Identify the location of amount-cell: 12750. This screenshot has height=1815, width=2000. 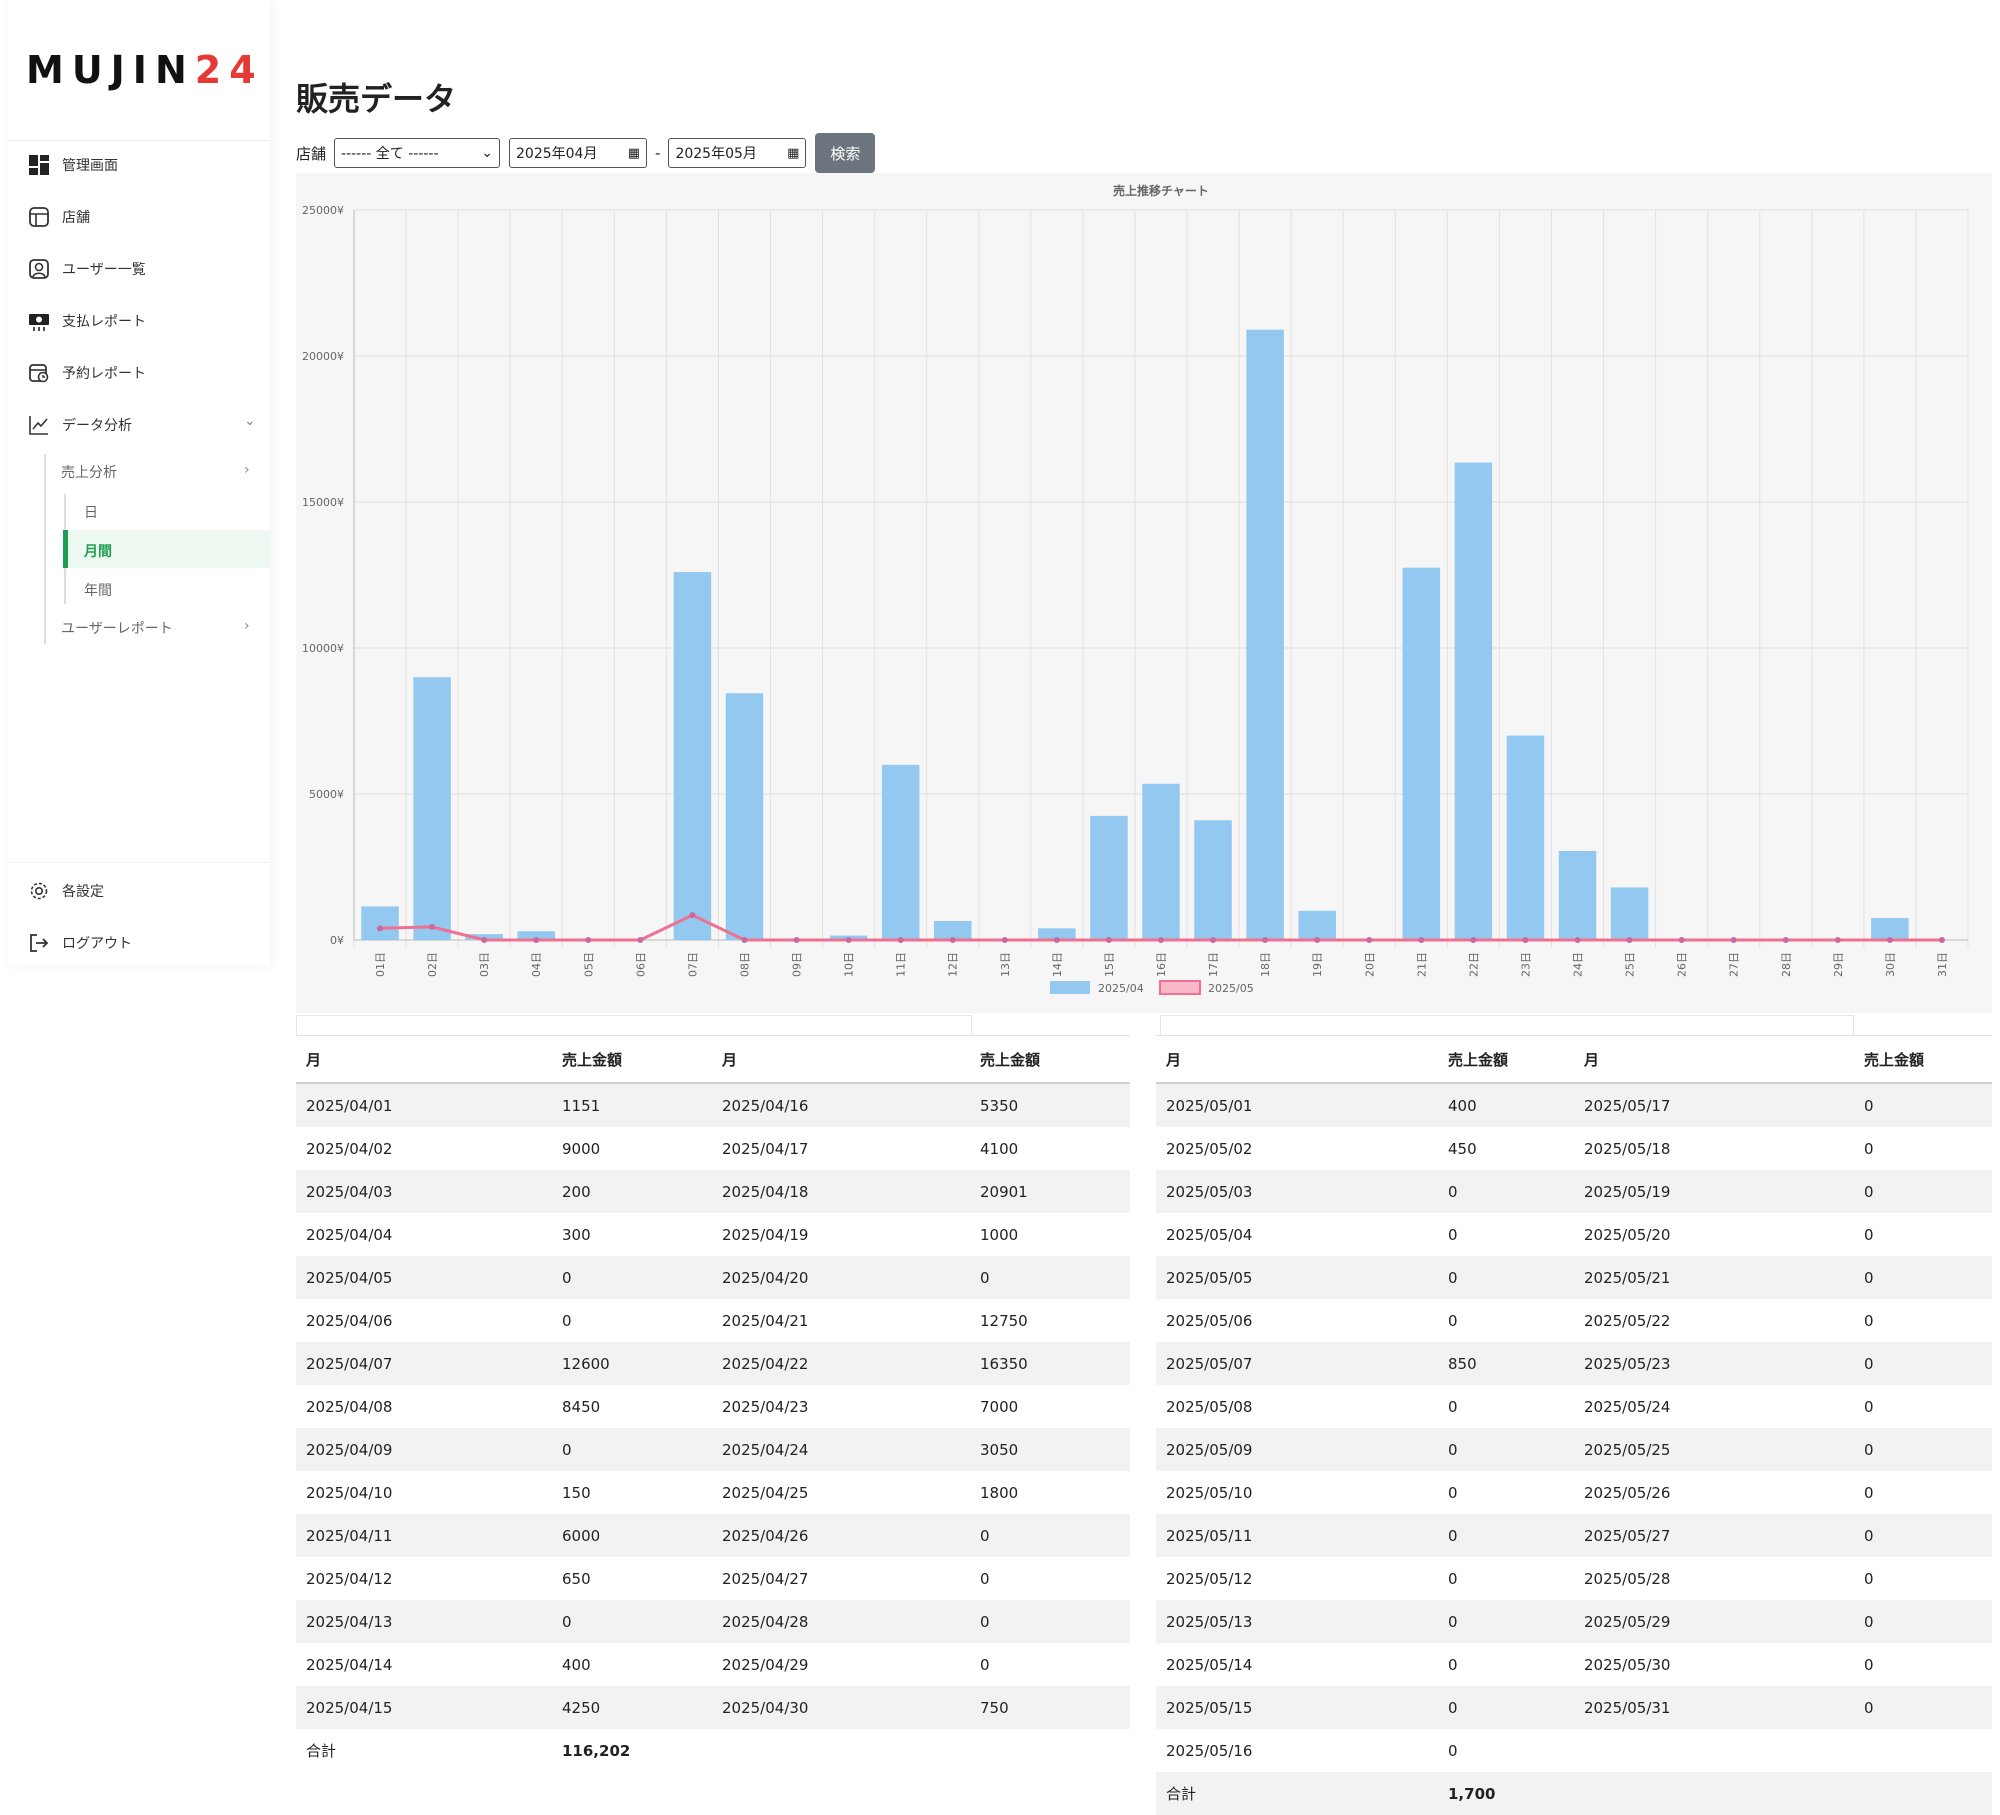
(1050, 1320).